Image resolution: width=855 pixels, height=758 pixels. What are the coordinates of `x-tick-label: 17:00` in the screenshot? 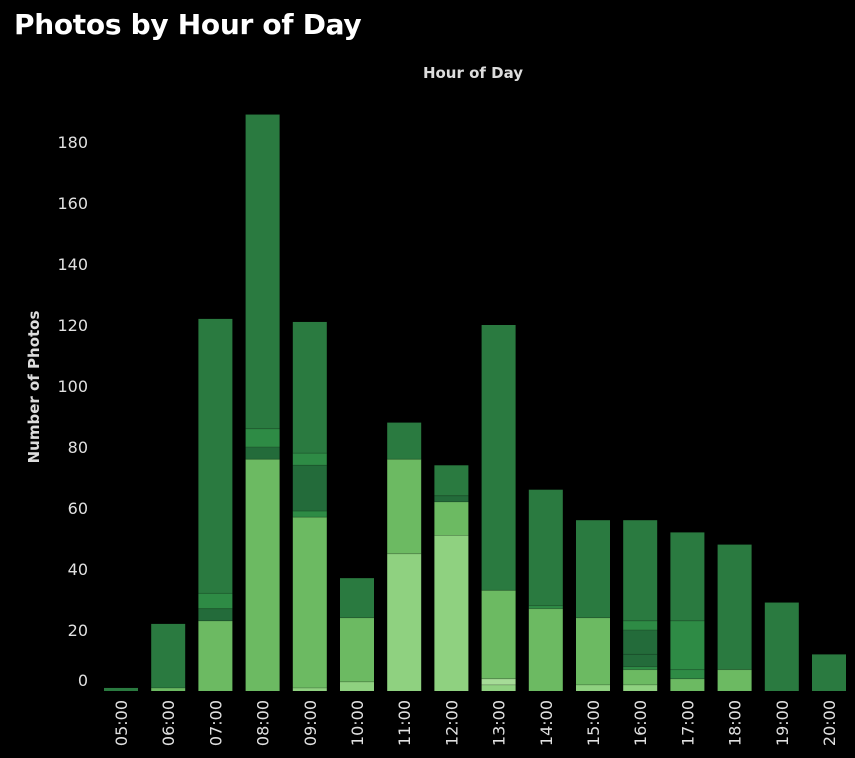 It's located at (687, 723).